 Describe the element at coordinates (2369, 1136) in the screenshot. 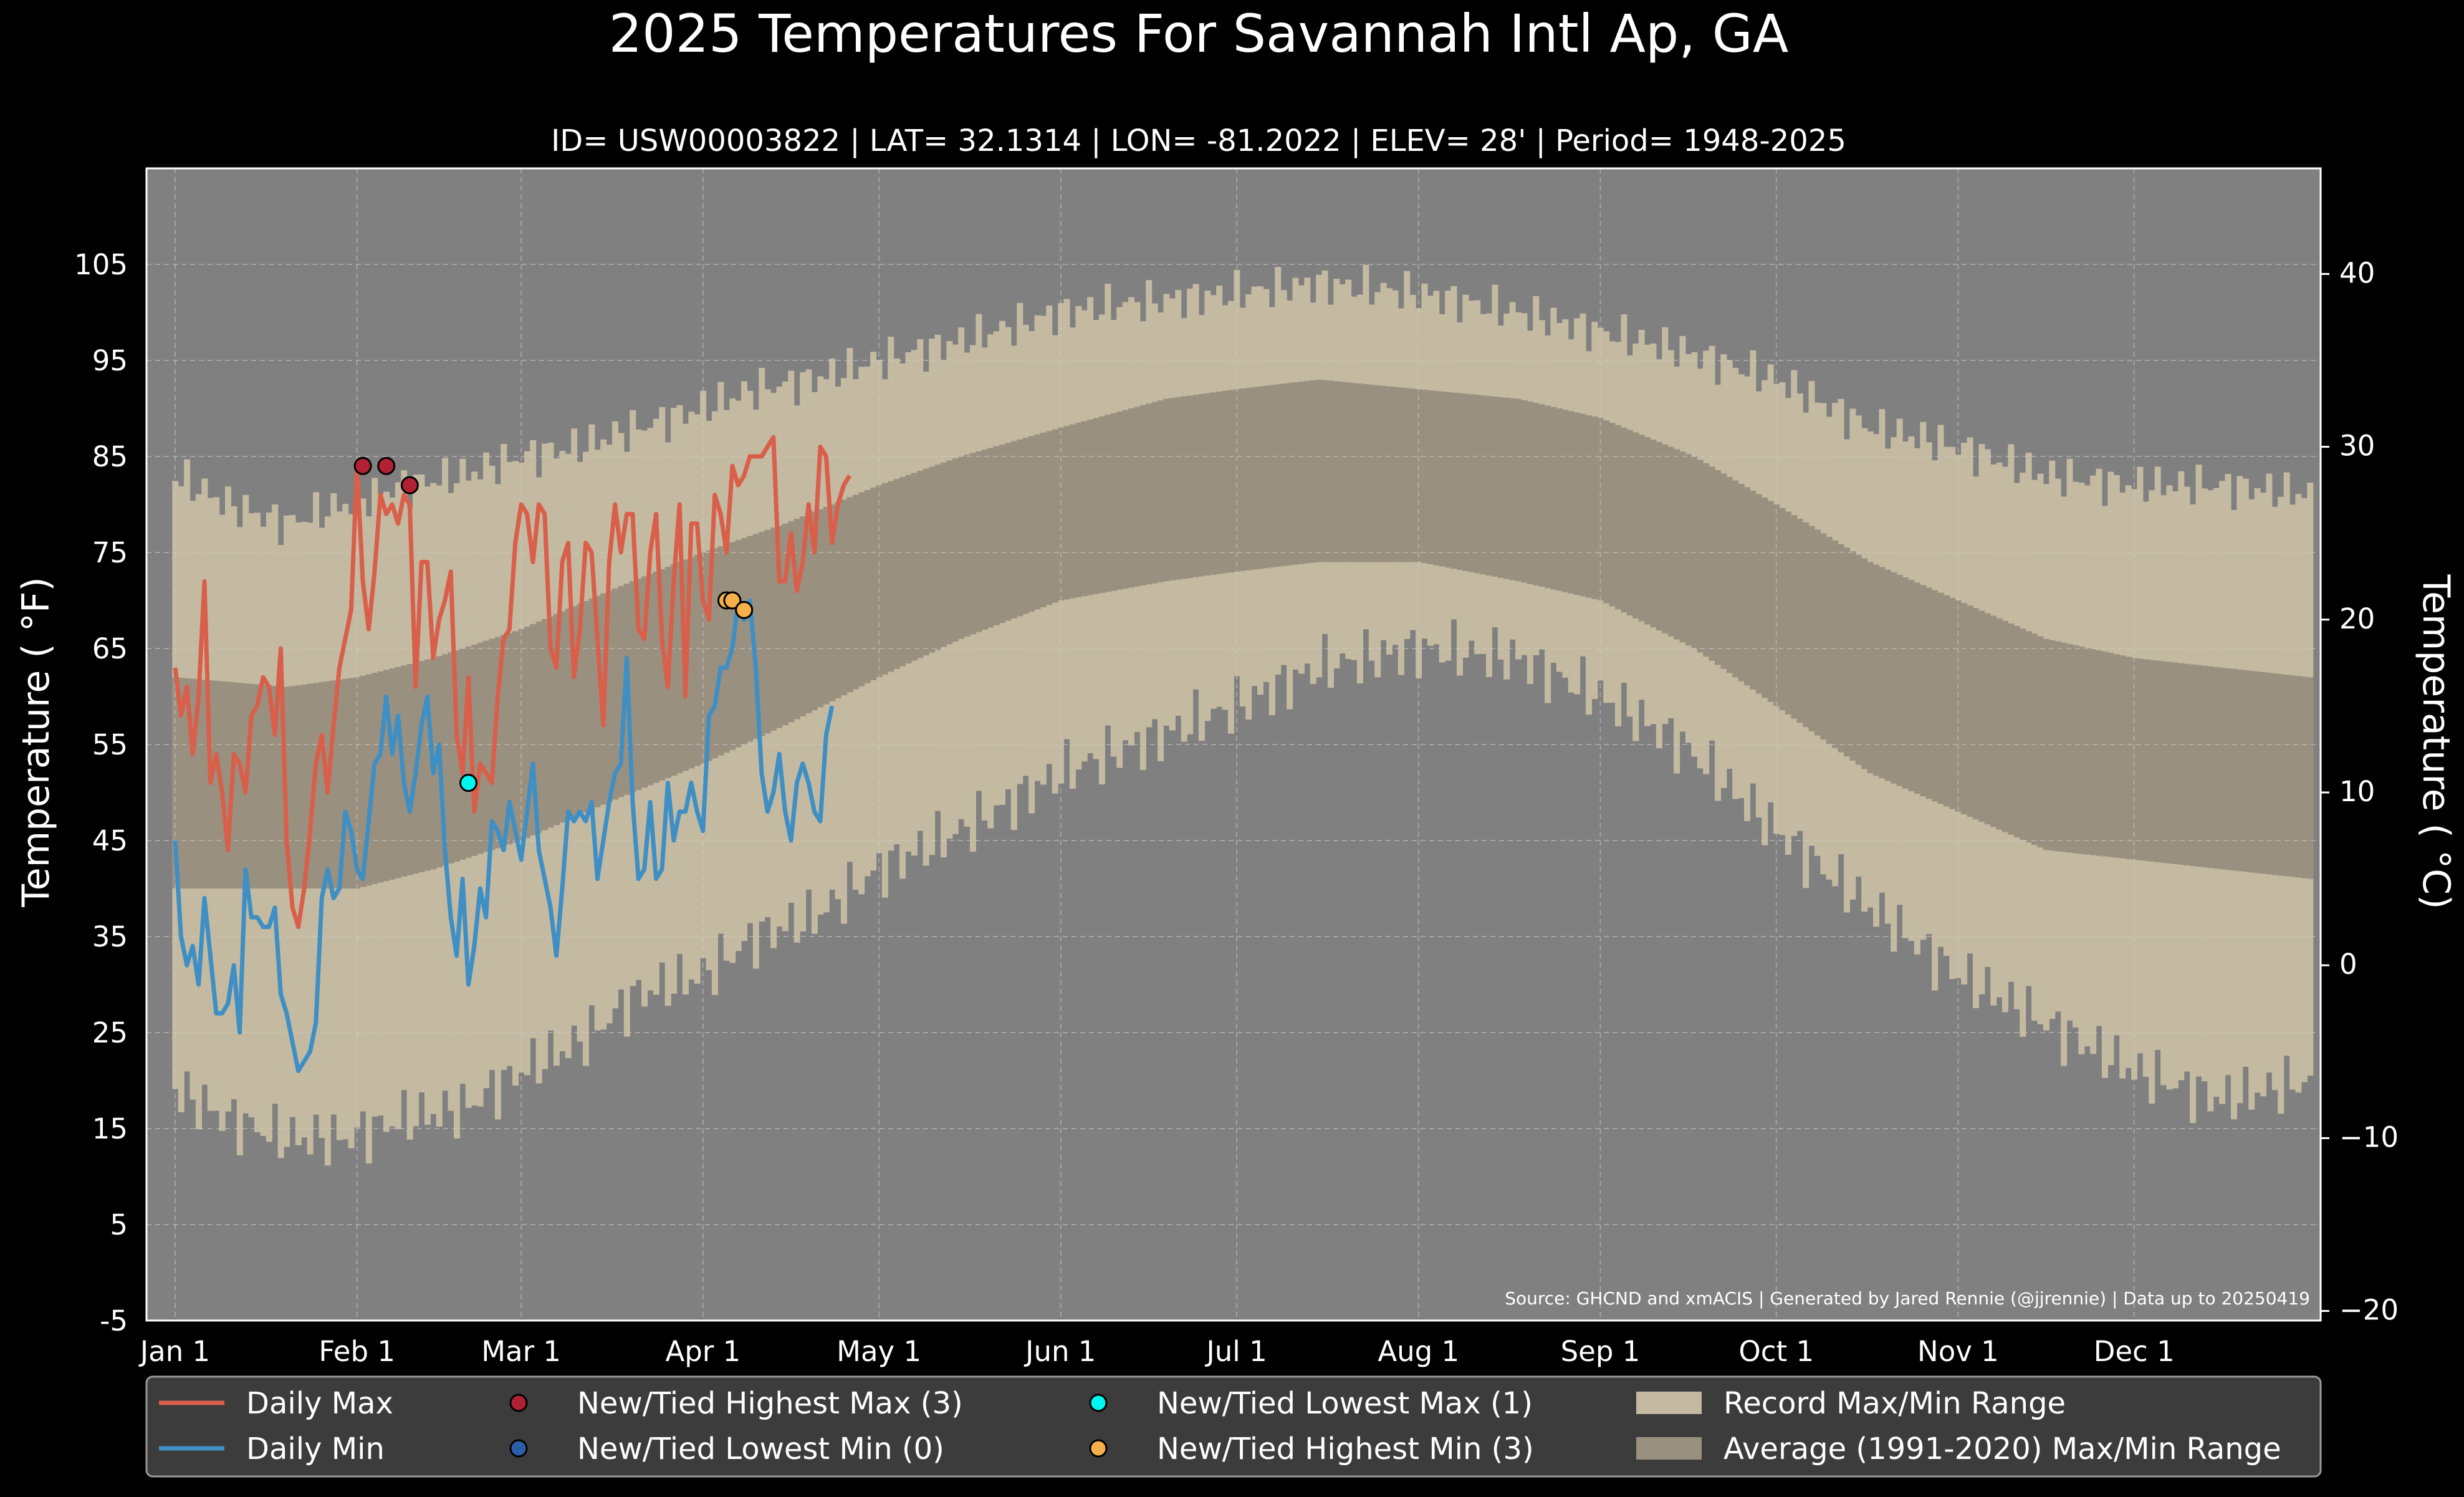

I see `y-tick-label-c: −10` at that location.